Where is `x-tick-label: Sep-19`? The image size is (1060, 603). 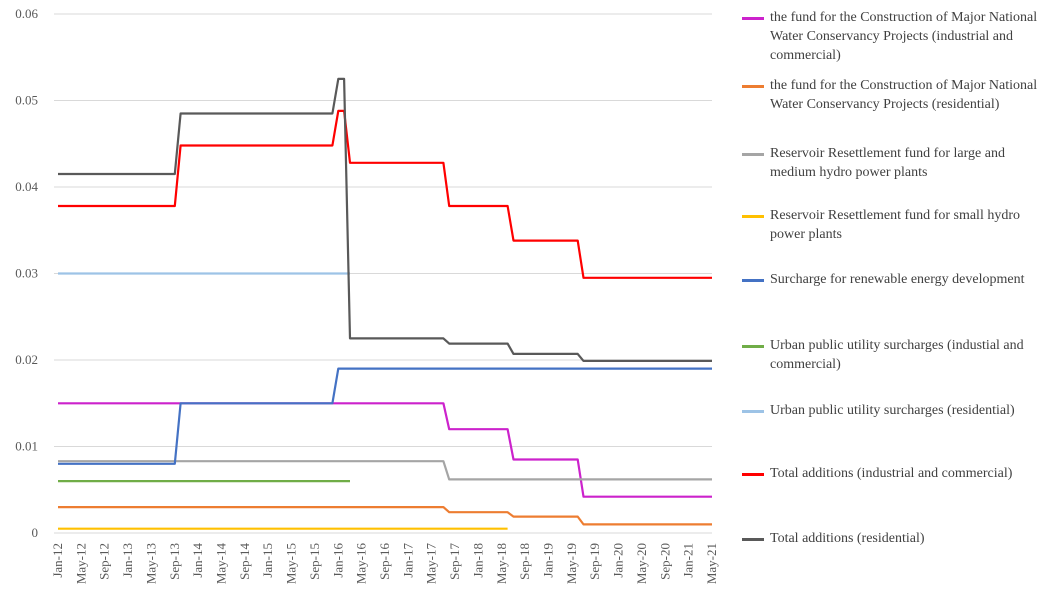
x-tick-label: Sep-19 is located at coordinates (594, 561).